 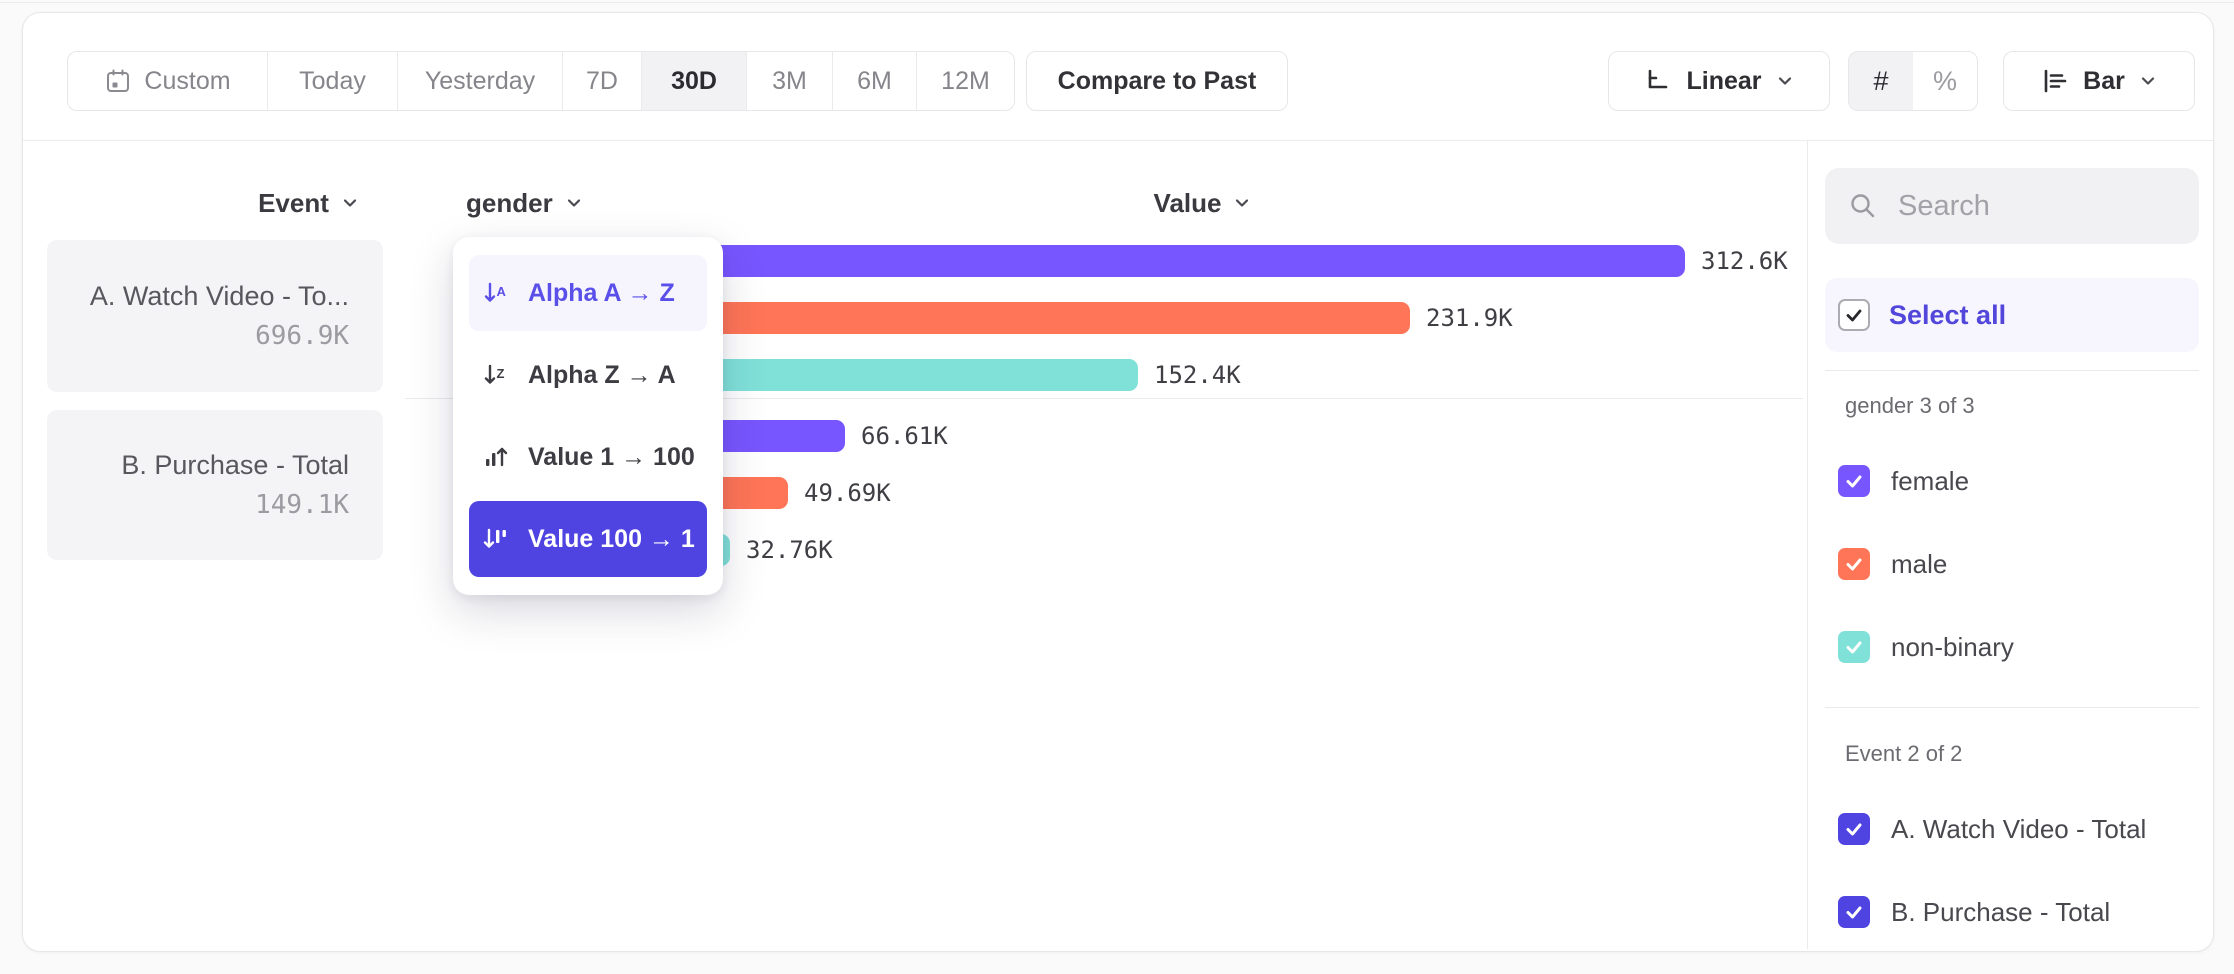 I want to click on calendar-icon, so click(x=118, y=81).